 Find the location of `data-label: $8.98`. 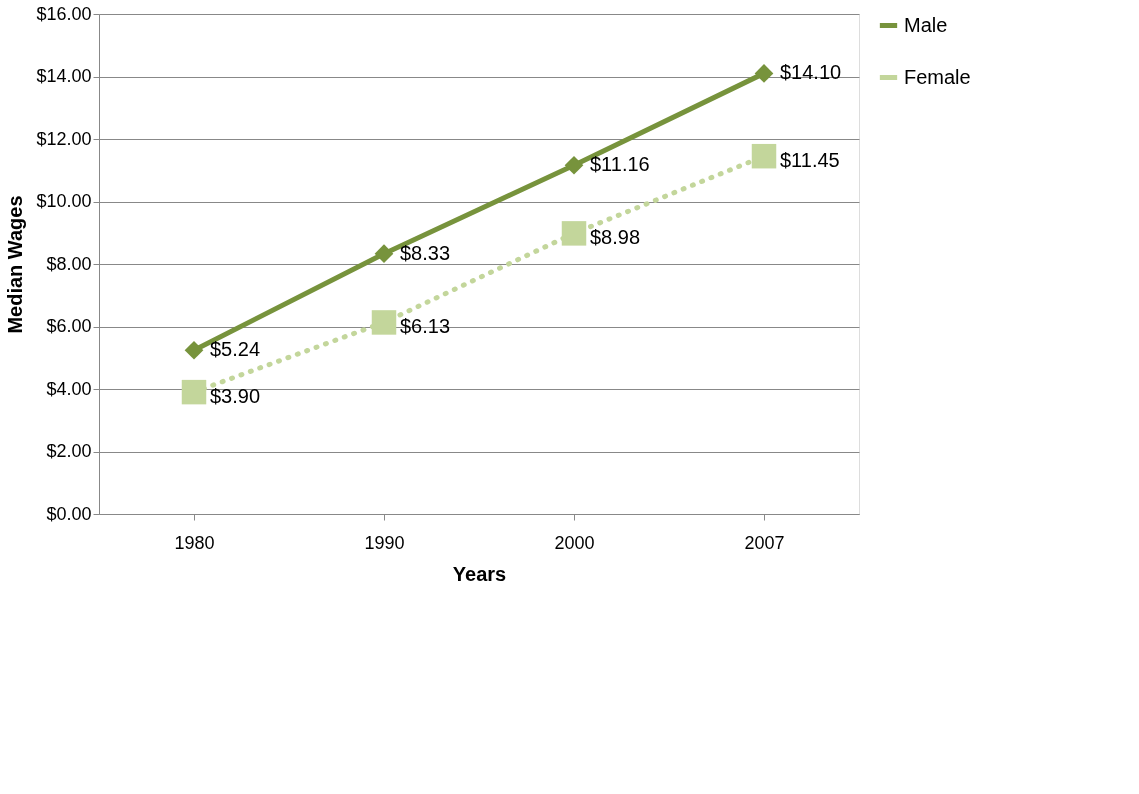

data-label: $8.98 is located at coordinates (615, 237).